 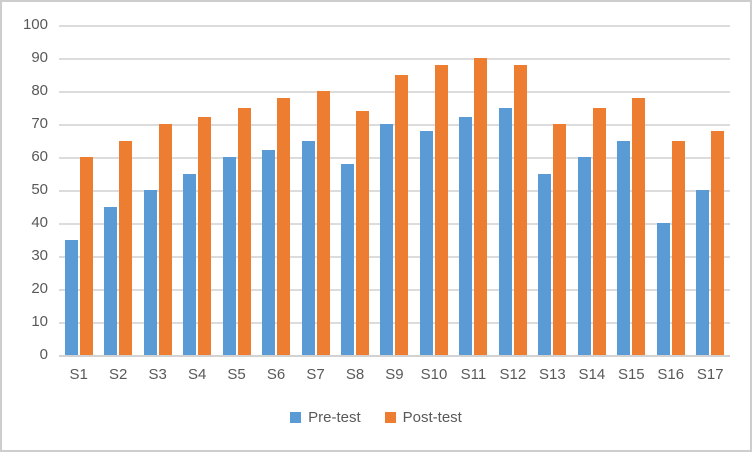 What do you see at coordinates (236, 374) in the screenshot?
I see `x-tick-label-s5: S5` at bounding box center [236, 374].